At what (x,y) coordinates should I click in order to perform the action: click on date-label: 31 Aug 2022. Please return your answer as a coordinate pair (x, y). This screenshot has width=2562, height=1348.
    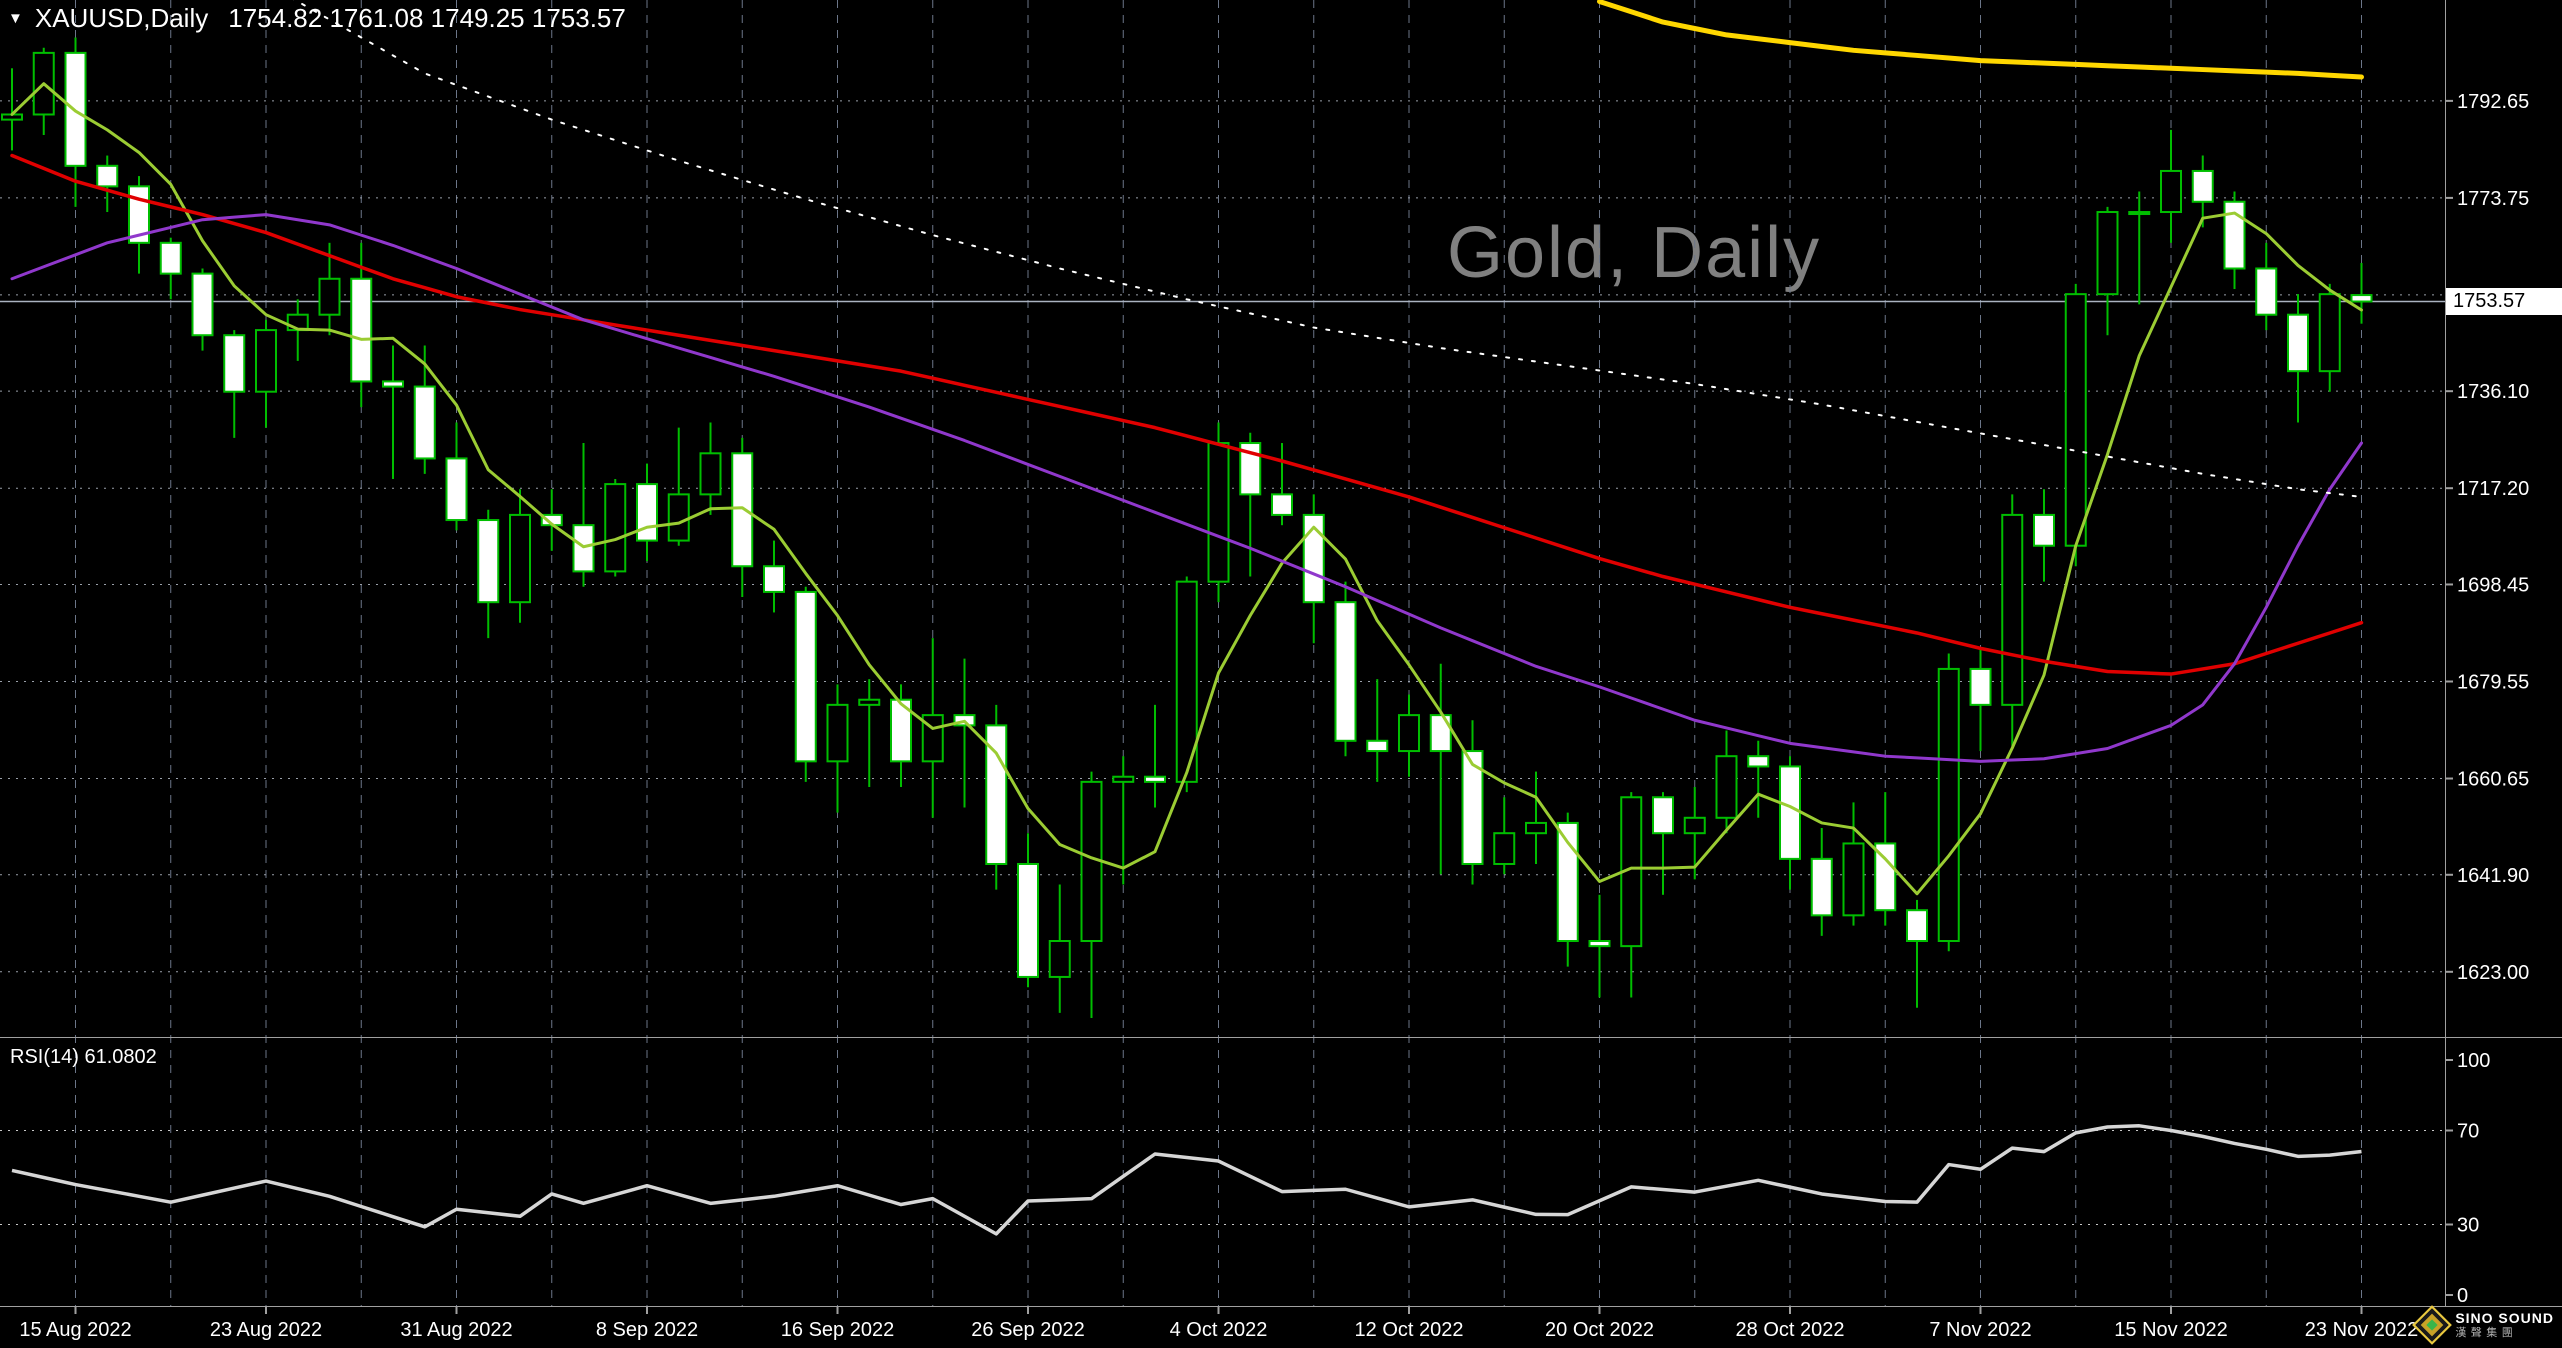
    Looking at the image, I should click on (456, 1330).